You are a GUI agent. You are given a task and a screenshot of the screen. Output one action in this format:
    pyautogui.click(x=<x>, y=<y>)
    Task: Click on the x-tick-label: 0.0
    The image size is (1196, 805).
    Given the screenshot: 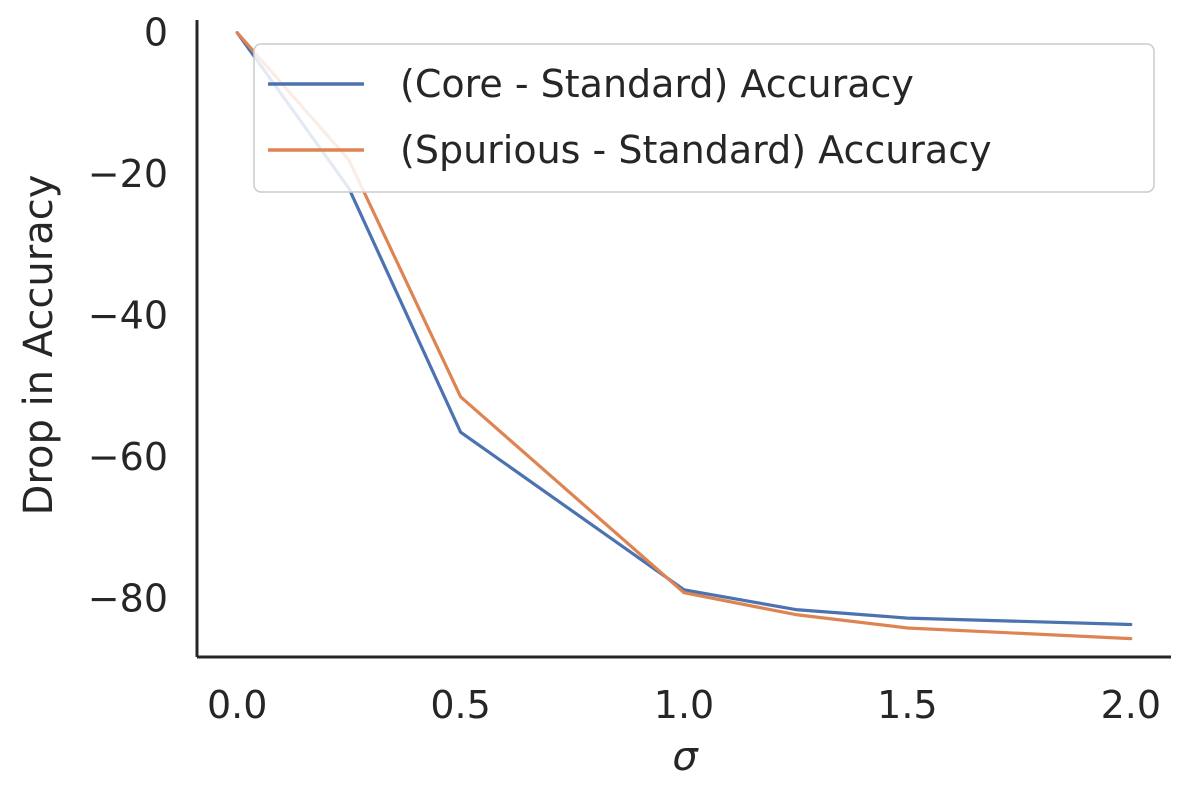 What is the action you would take?
    pyautogui.click(x=237, y=705)
    